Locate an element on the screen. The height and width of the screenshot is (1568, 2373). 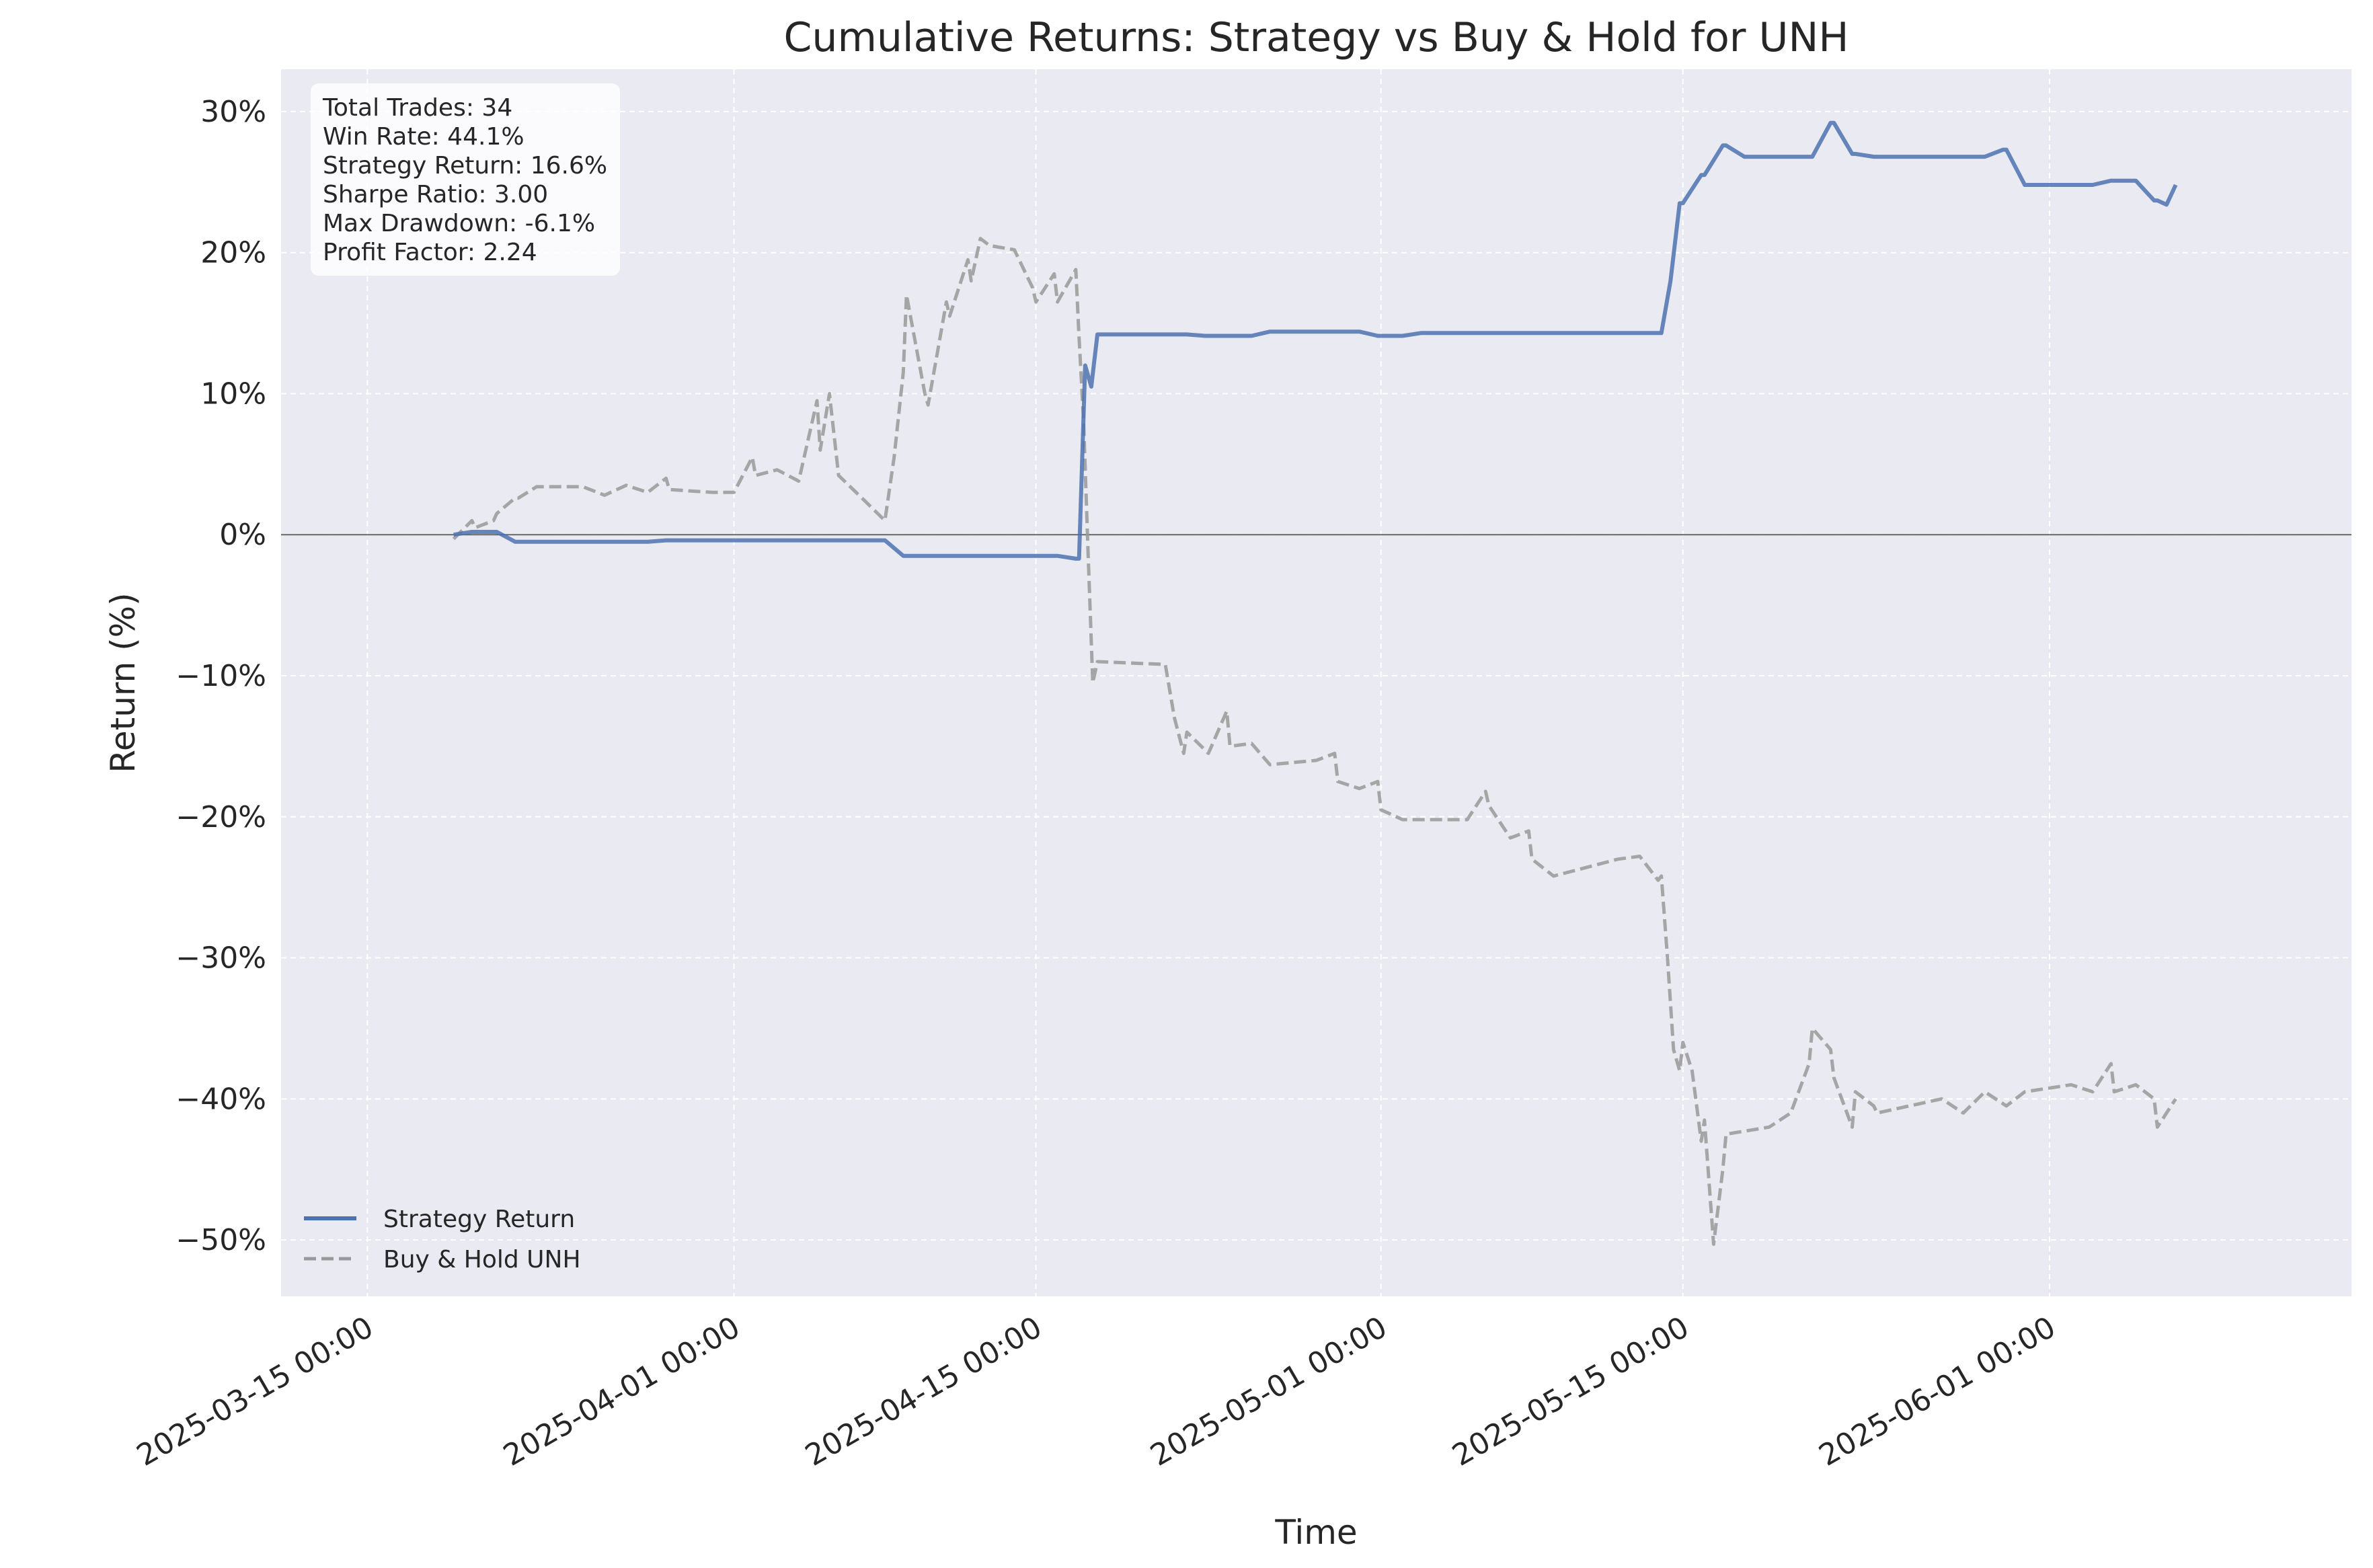
y-tick-label: −10% is located at coordinates (221, 676).